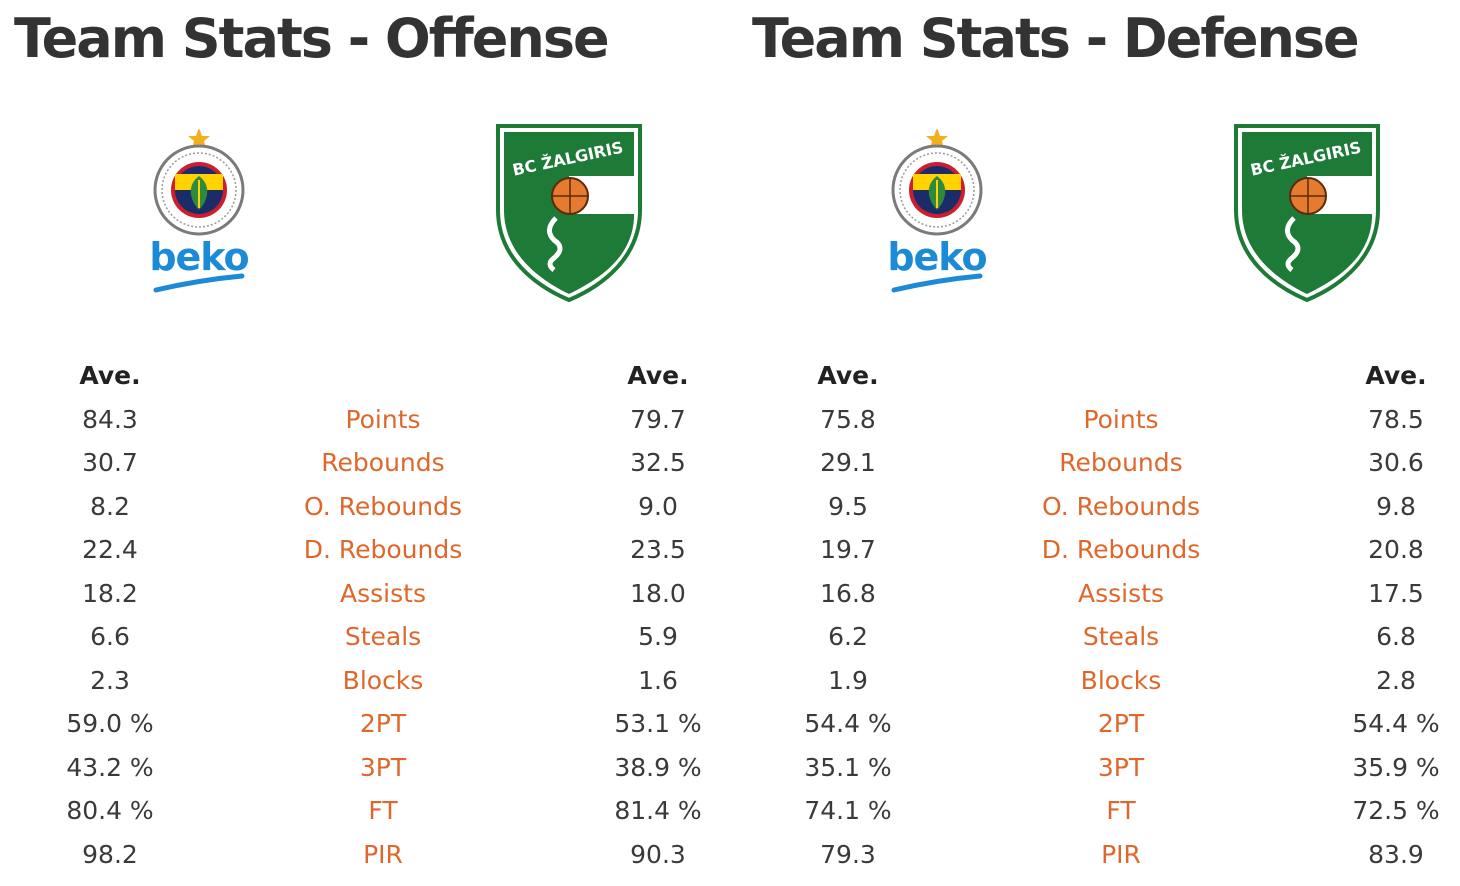 The image size is (1460, 886). What do you see at coordinates (658, 506) in the screenshot?
I see `away-value: 9.0` at bounding box center [658, 506].